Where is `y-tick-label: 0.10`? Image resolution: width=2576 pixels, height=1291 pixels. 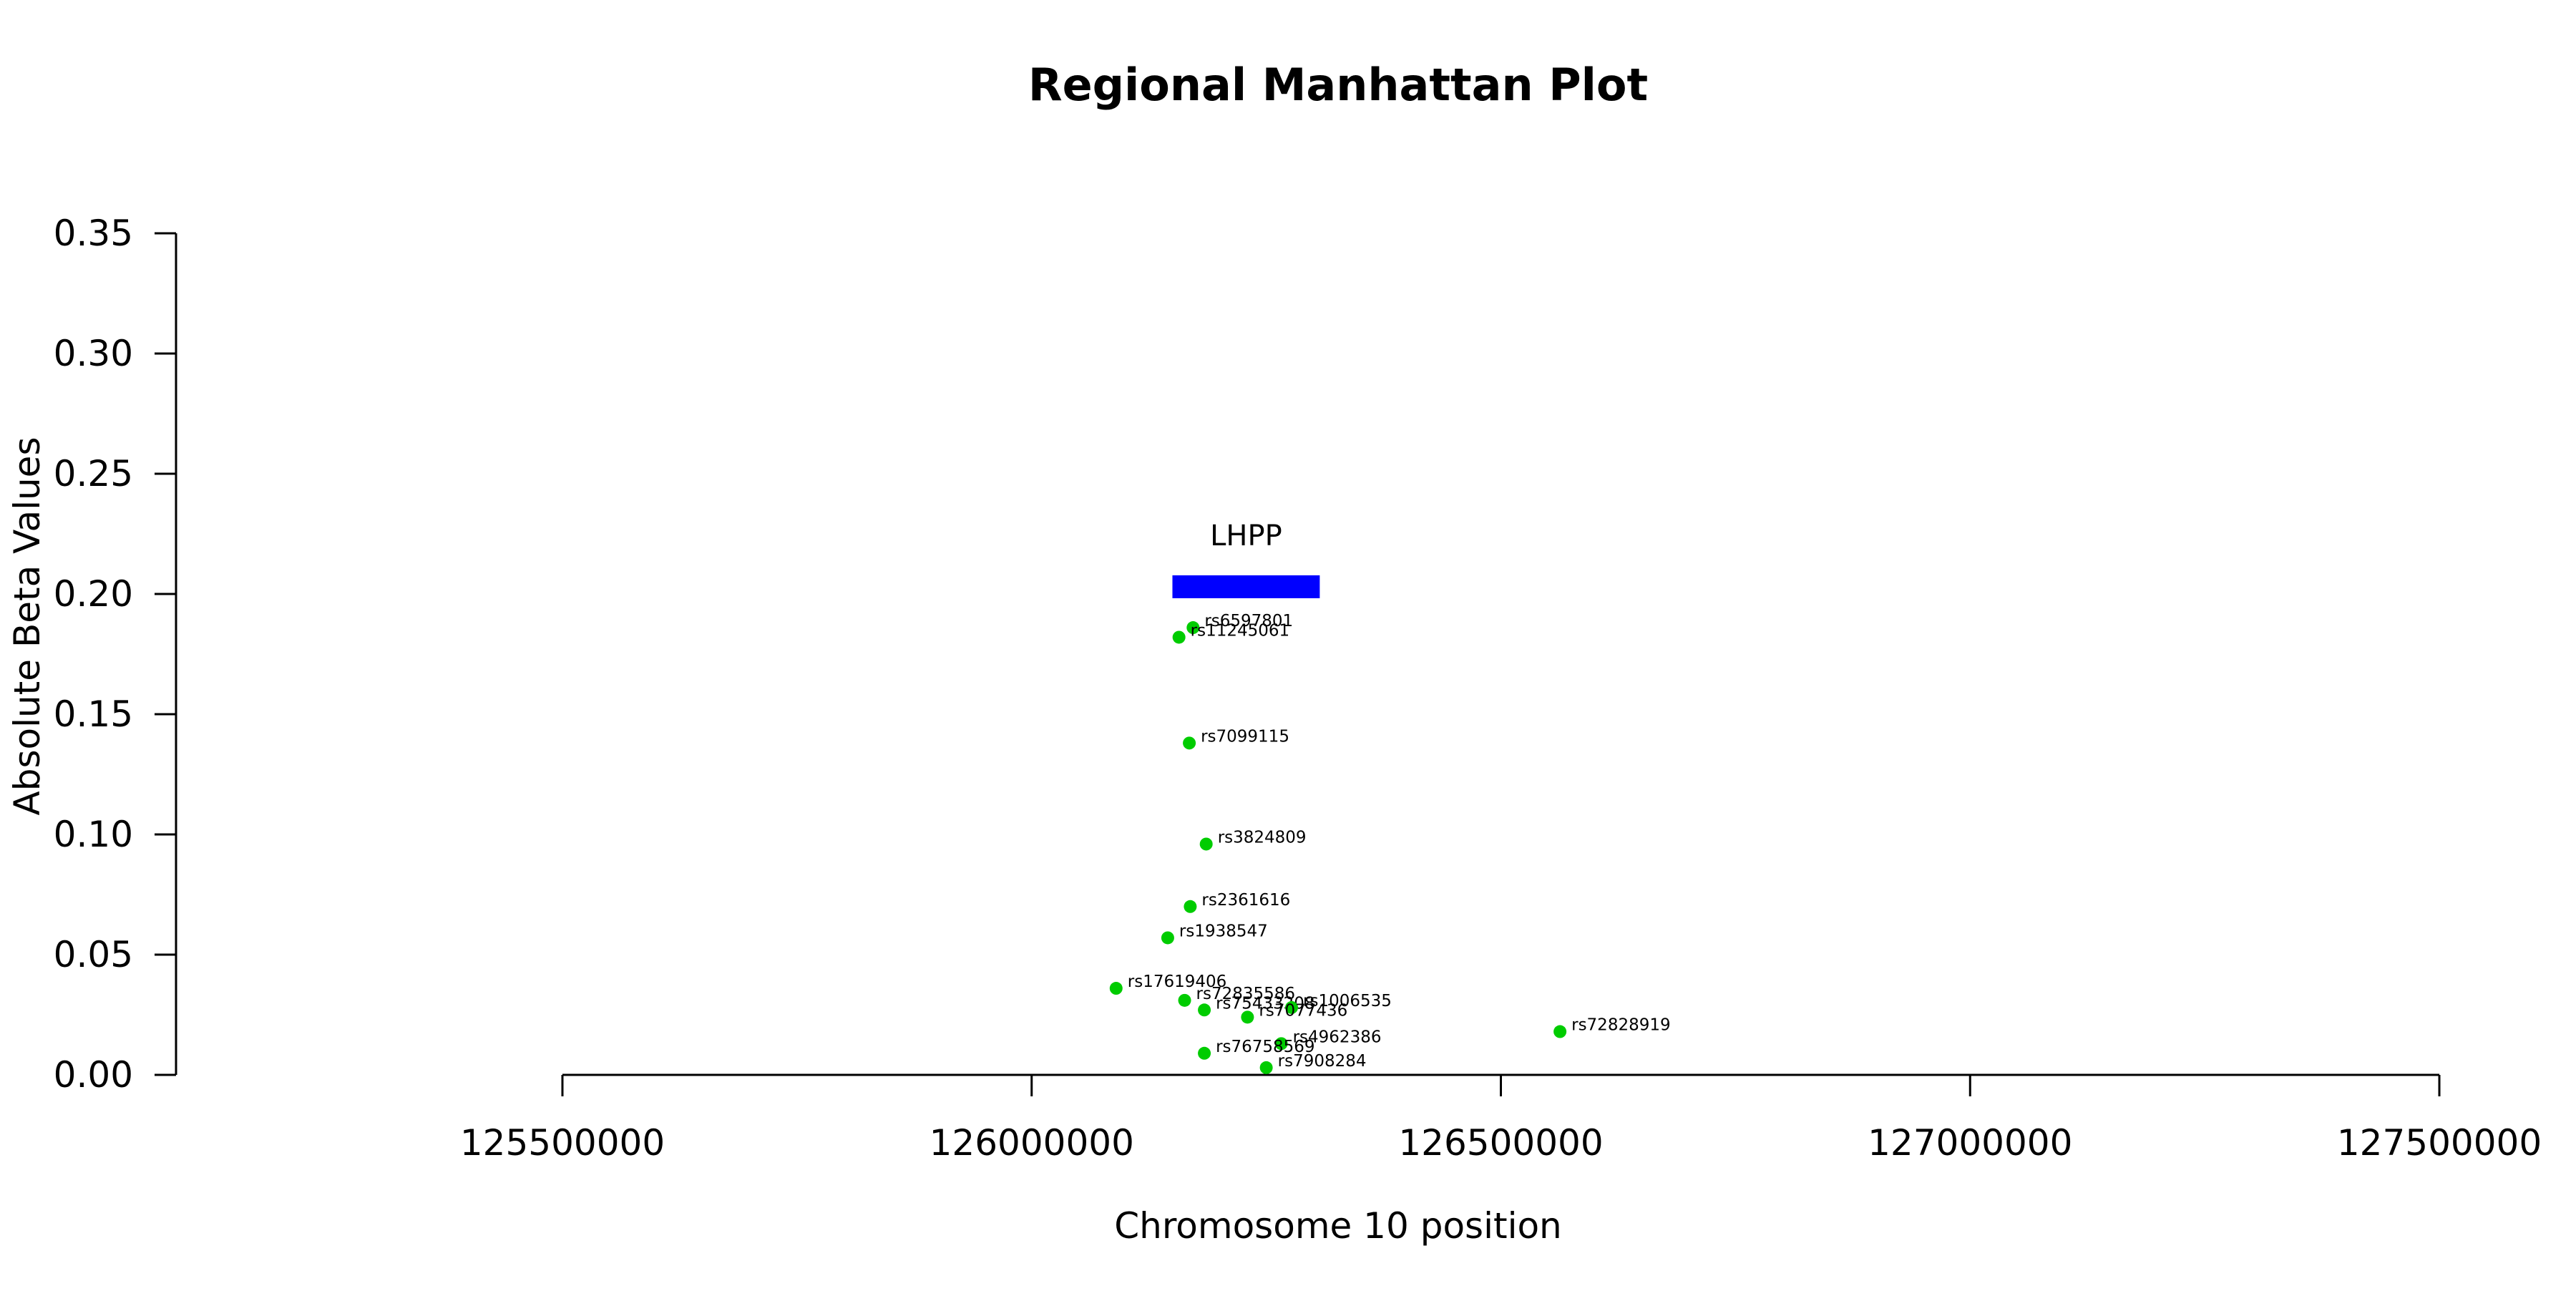
y-tick-label: 0.10 is located at coordinates (93, 834).